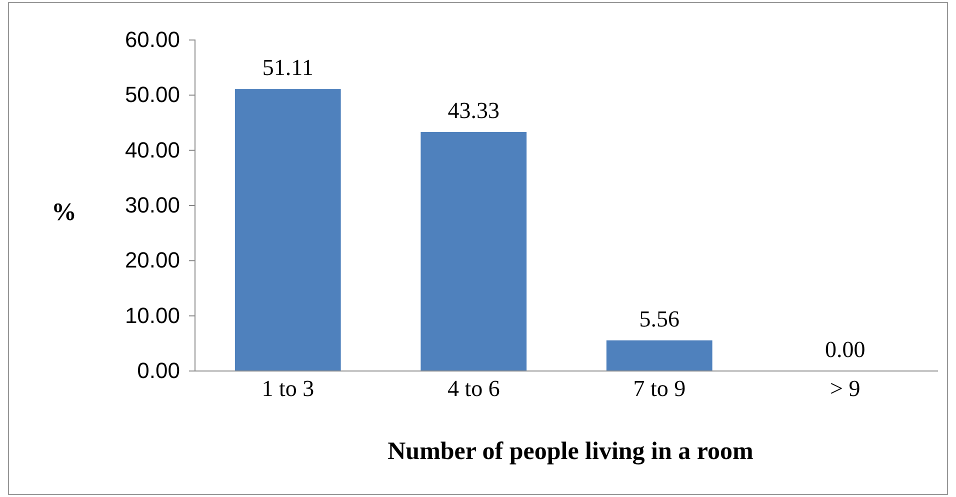 The width and height of the screenshot is (956, 497). Describe the element at coordinates (64, 212) in the screenshot. I see `y-axis-title: %` at that location.